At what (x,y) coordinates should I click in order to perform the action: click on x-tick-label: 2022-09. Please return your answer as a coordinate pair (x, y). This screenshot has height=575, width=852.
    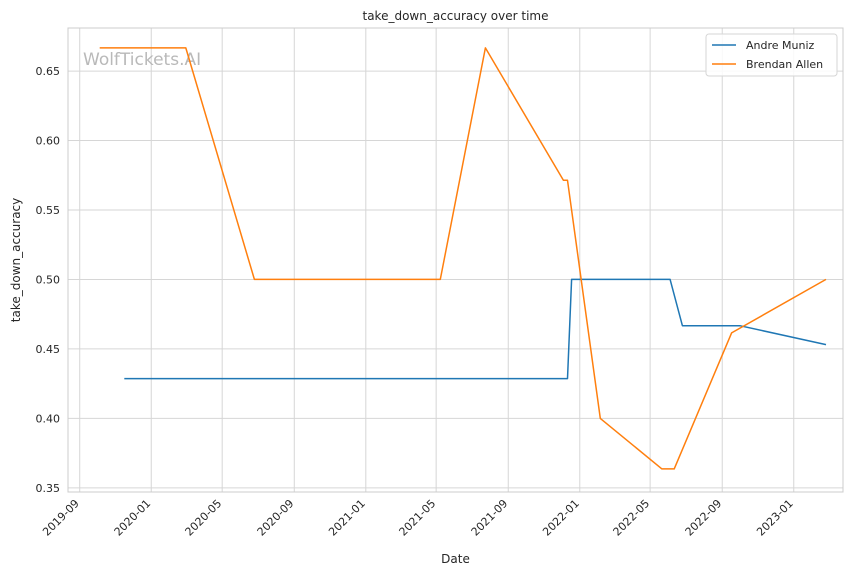
    Looking at the image, I should click on (704, 518).